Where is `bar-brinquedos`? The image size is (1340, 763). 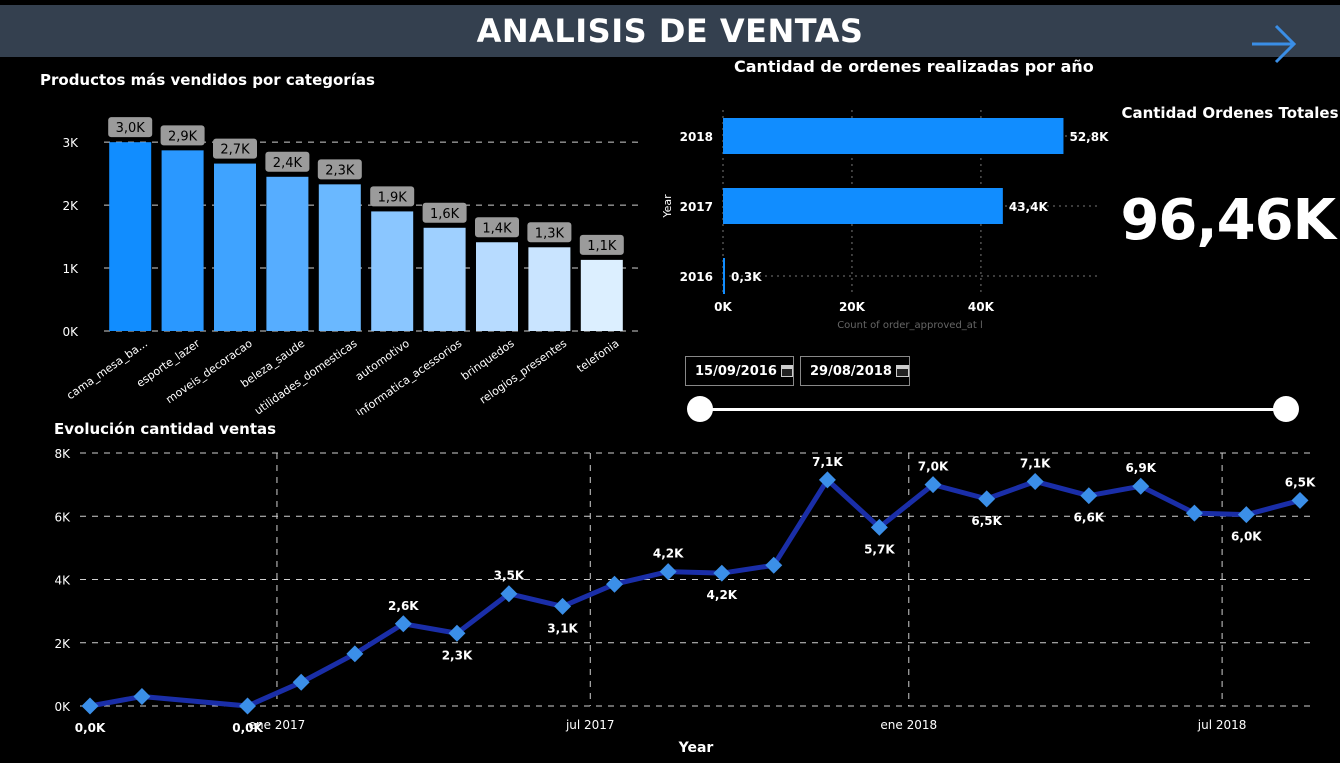 bar-brinquedos is located at coordinates (497, 286).